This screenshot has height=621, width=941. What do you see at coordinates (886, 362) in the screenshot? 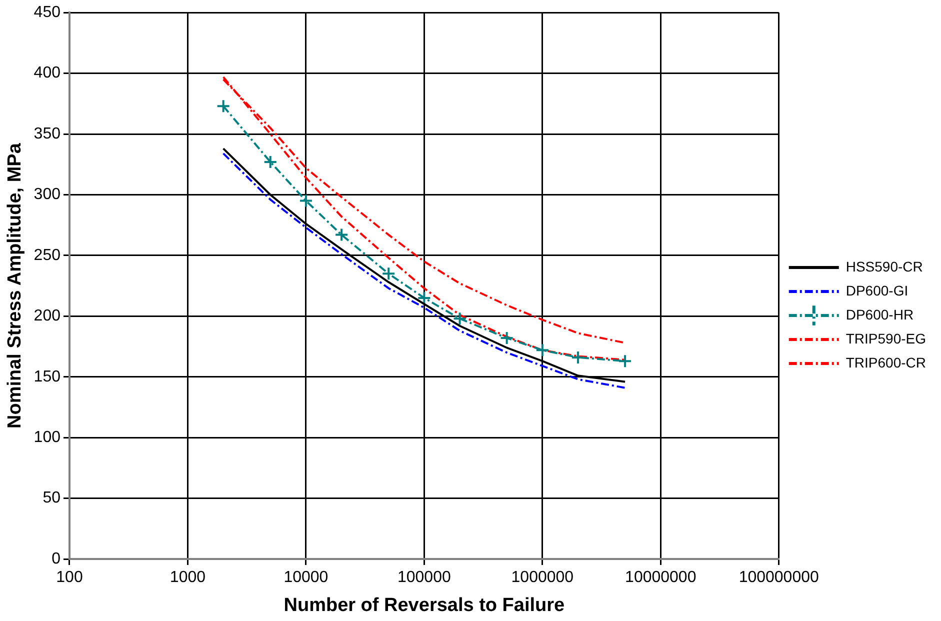
I see `legend-label: TRIP600-CR` at bounding box center [886, 362].